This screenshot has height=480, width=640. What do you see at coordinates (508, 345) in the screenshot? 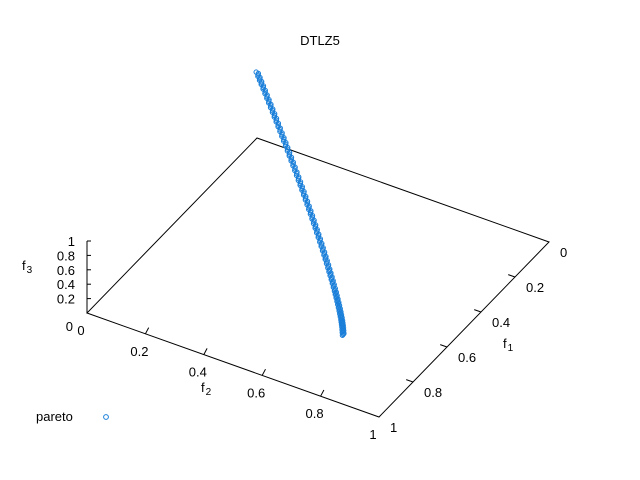
I see `f1-axis-label: f1` at bounding box center [508, 345].